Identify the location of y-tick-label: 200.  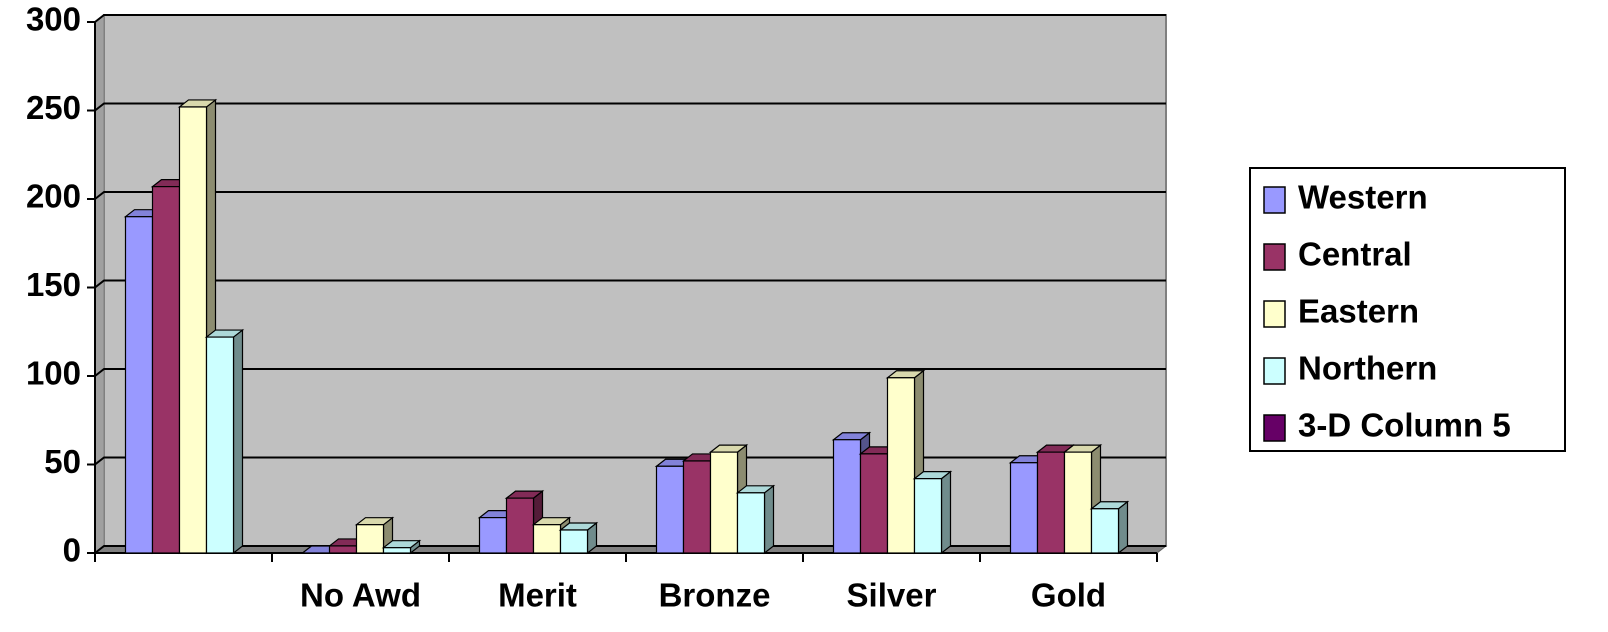
(53, 196).